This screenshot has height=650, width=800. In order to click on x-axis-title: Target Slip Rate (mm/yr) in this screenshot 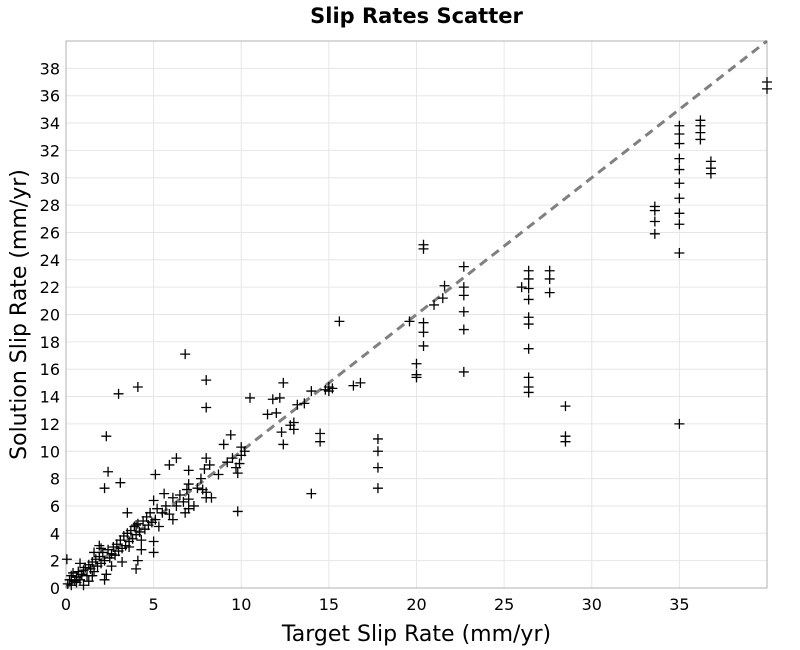, I will do `click(416, 634)`.